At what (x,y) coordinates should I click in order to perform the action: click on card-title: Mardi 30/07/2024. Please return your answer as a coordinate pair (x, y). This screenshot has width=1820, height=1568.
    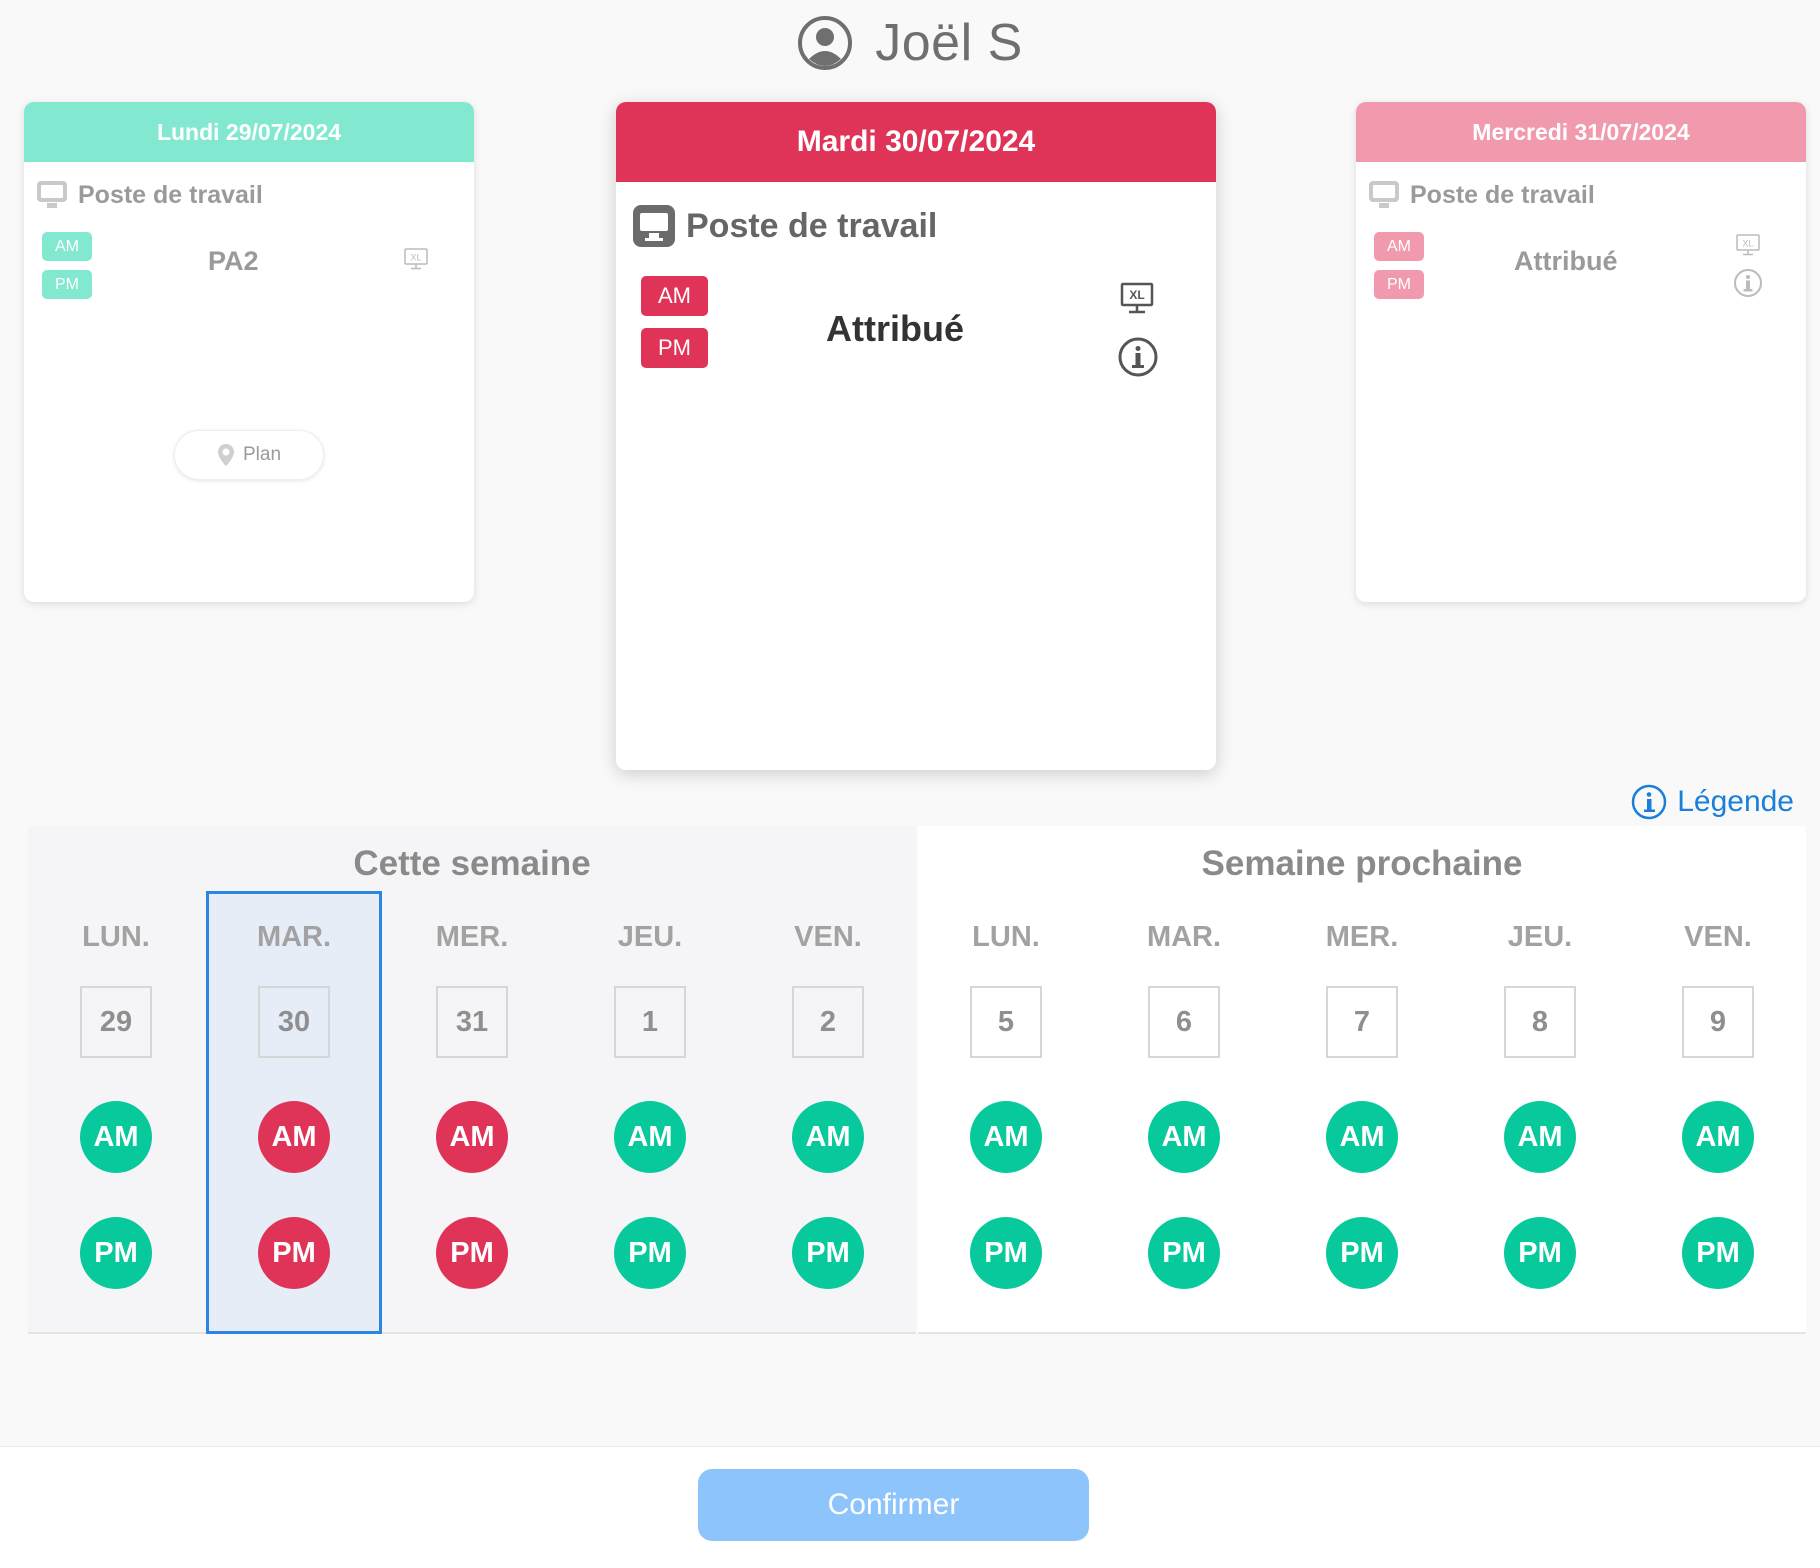
    Looking at the image, I should click on (916, 142).